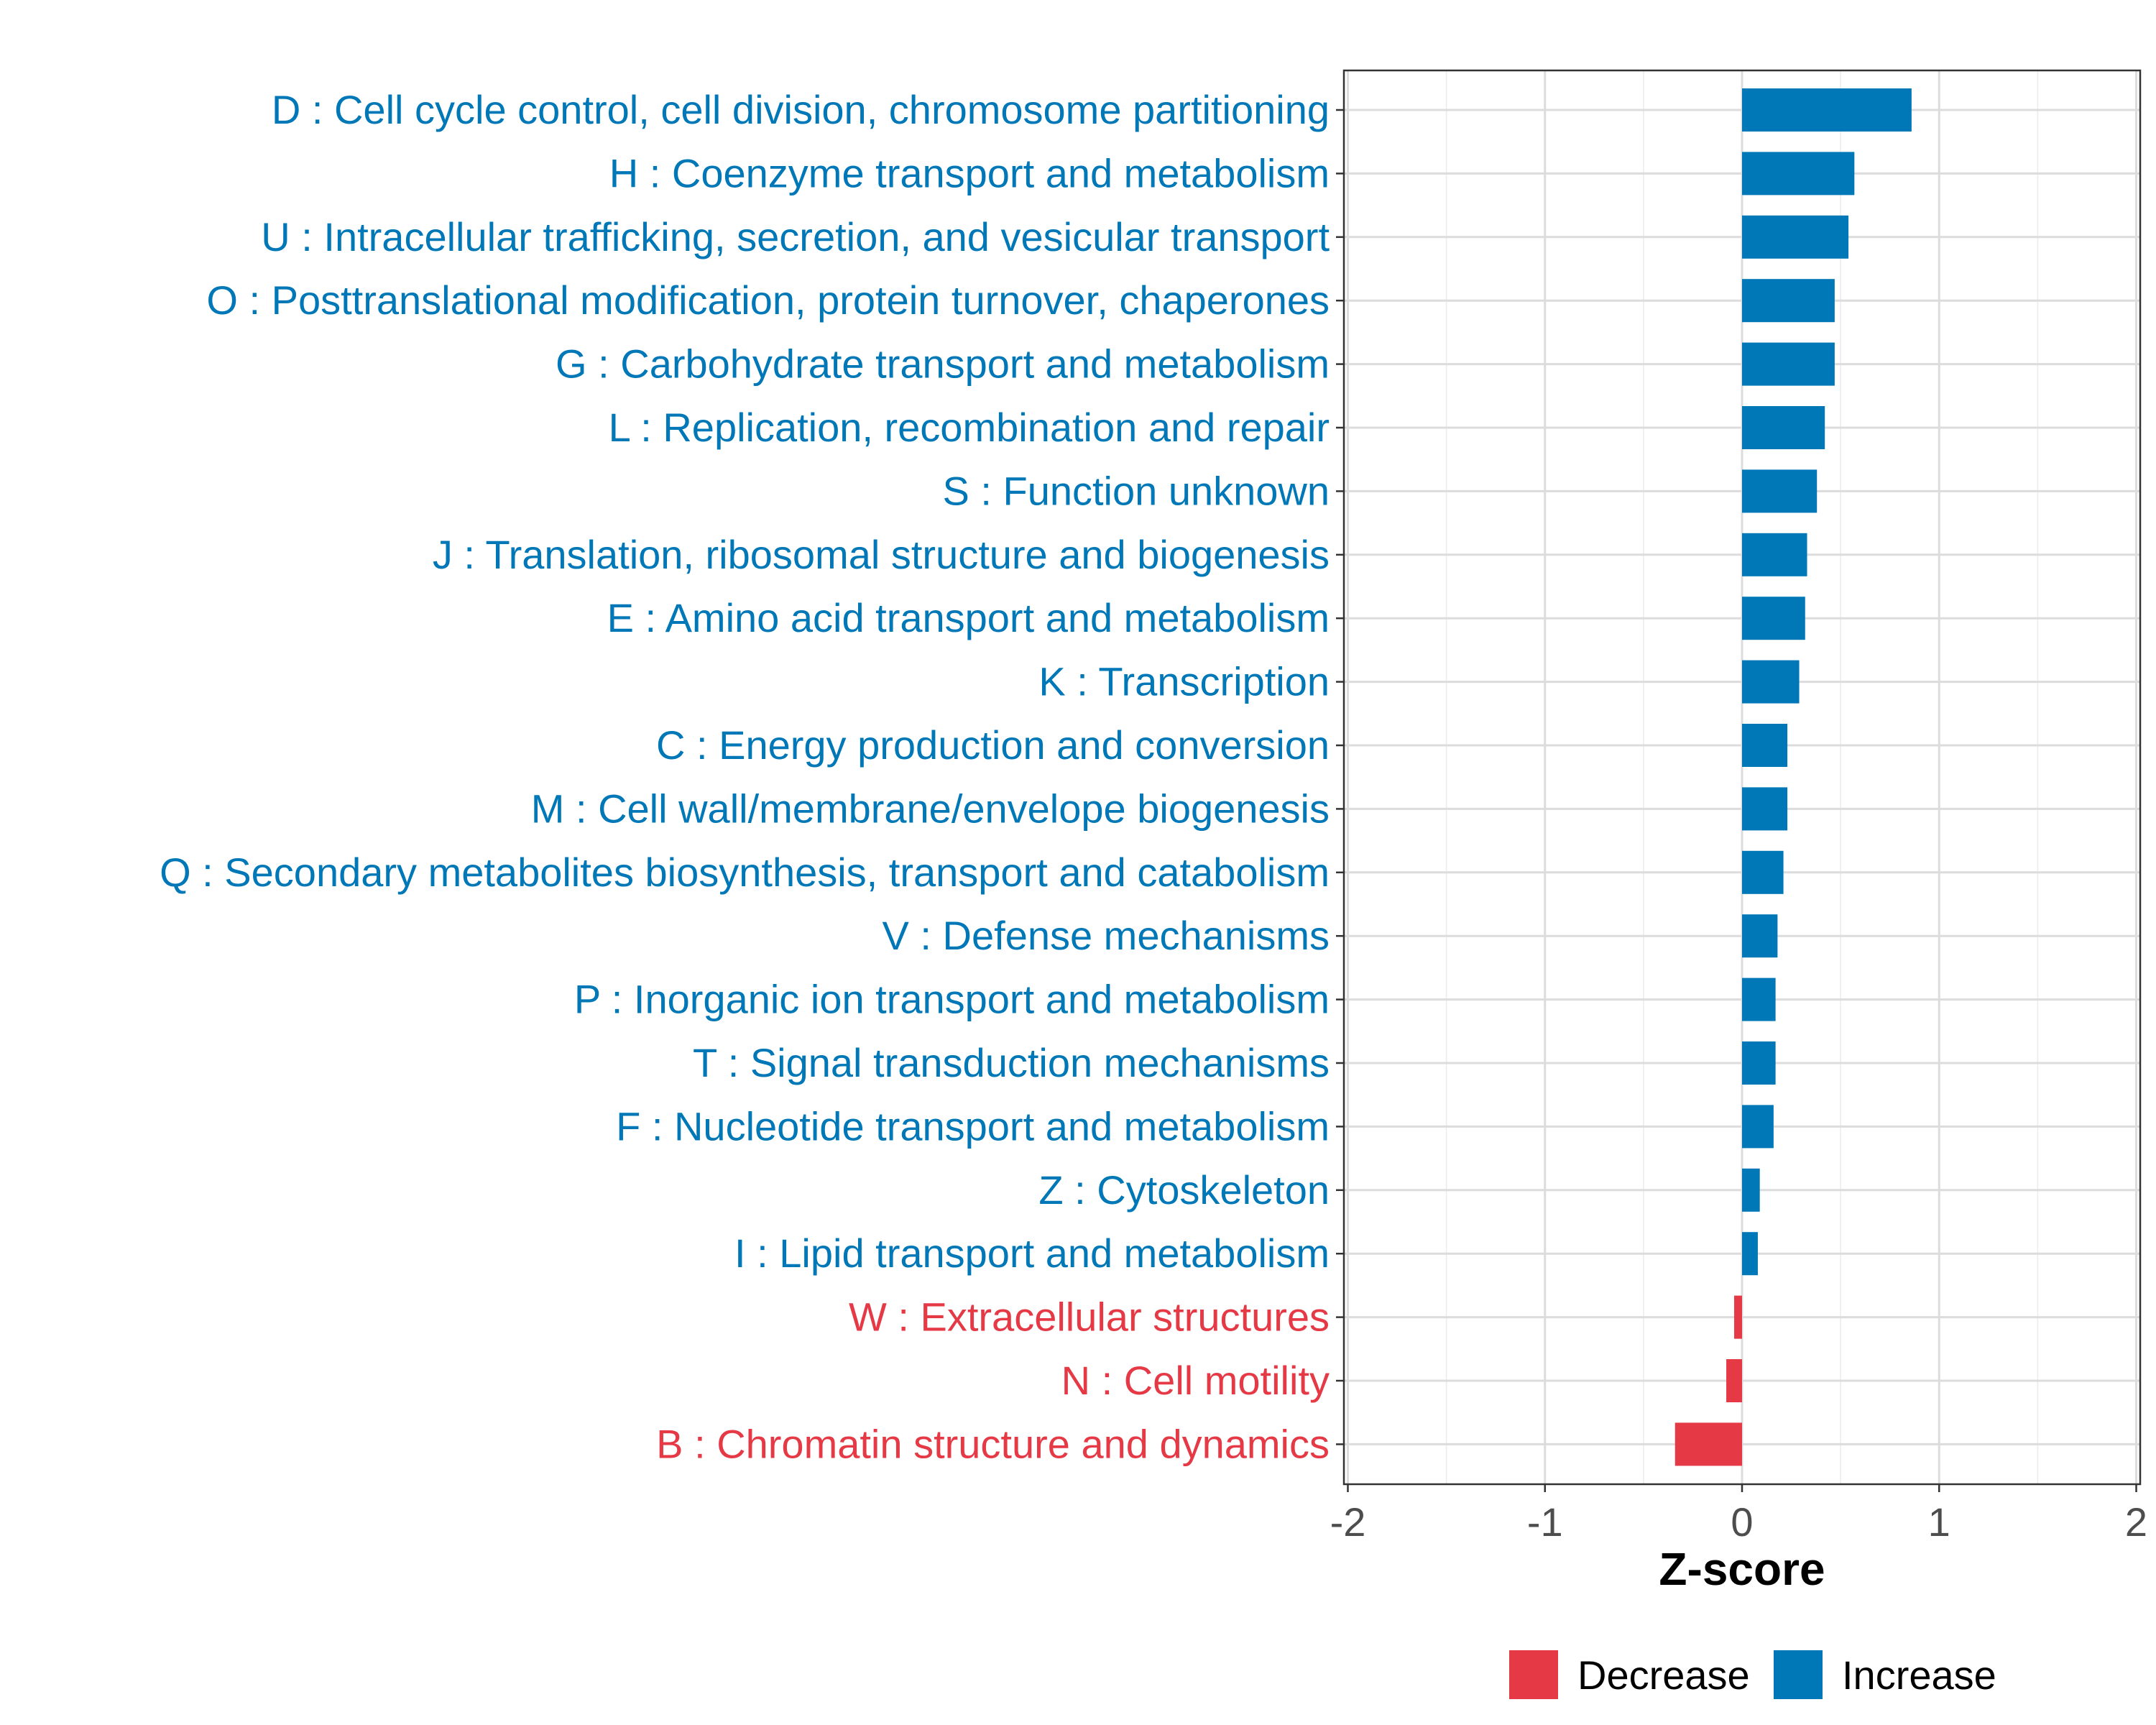 This screenshot has height=1725, width=2156. What do you see at coordinates (968, 617) in the screenshot?
I see `y-tick-label: E : Amino acid transport and metabolism` at bounding box center [968, 617].